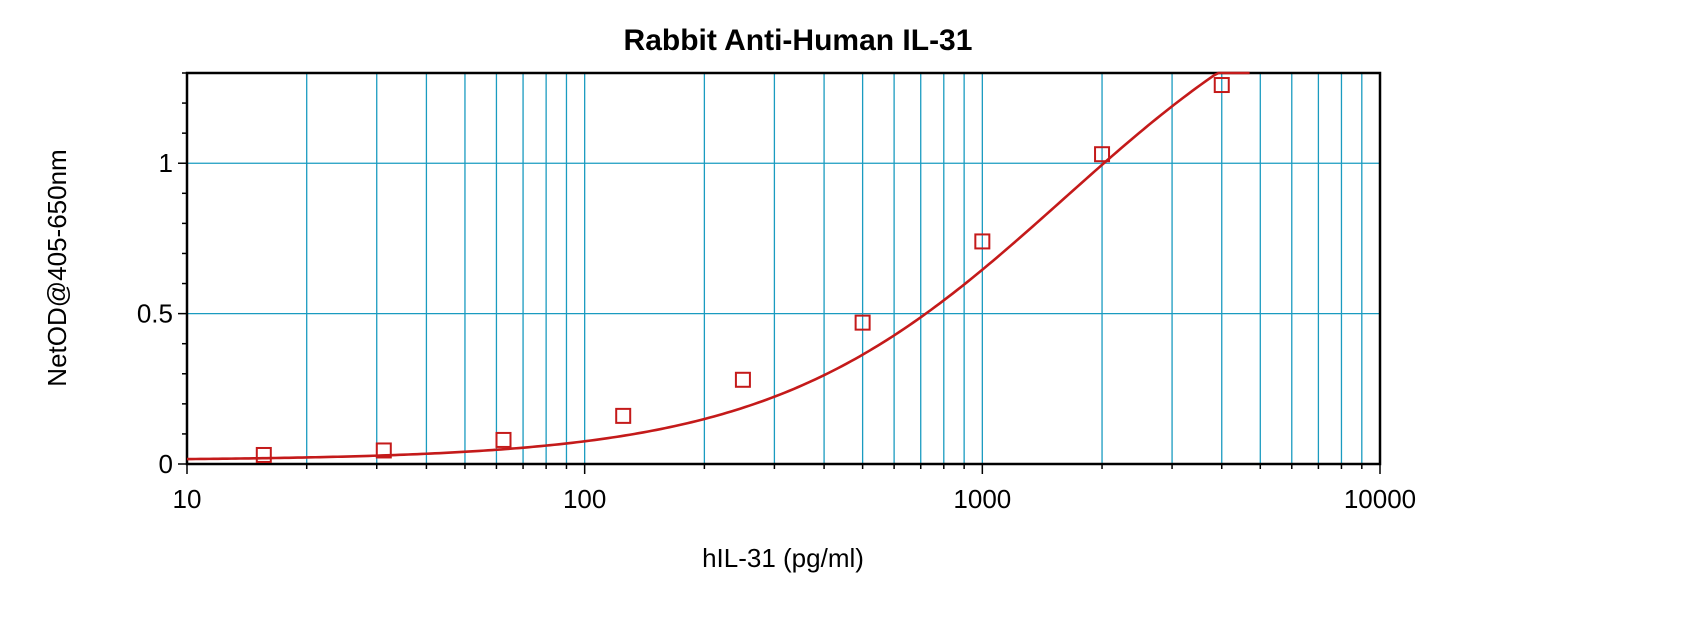 The image size is (1700, 642). I want to click on x-tick-label: 100, so click(584, 499).